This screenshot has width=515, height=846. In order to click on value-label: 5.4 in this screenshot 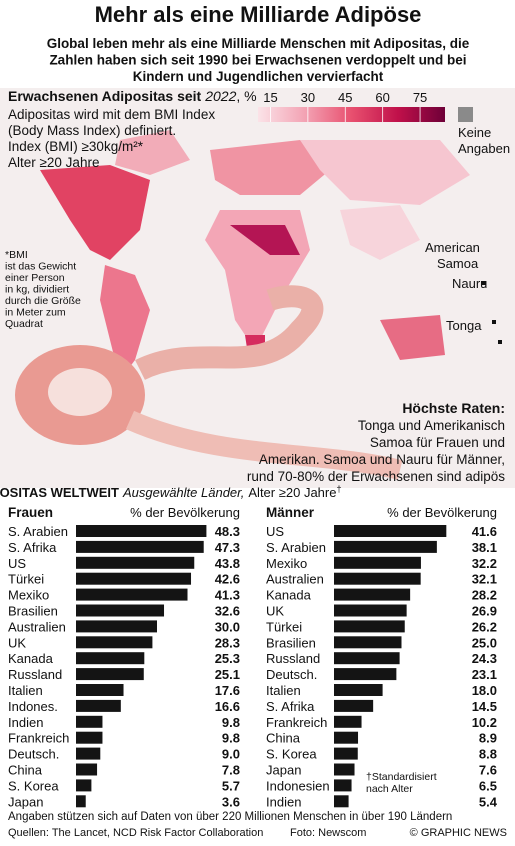, I will do `click(488, 801)`.